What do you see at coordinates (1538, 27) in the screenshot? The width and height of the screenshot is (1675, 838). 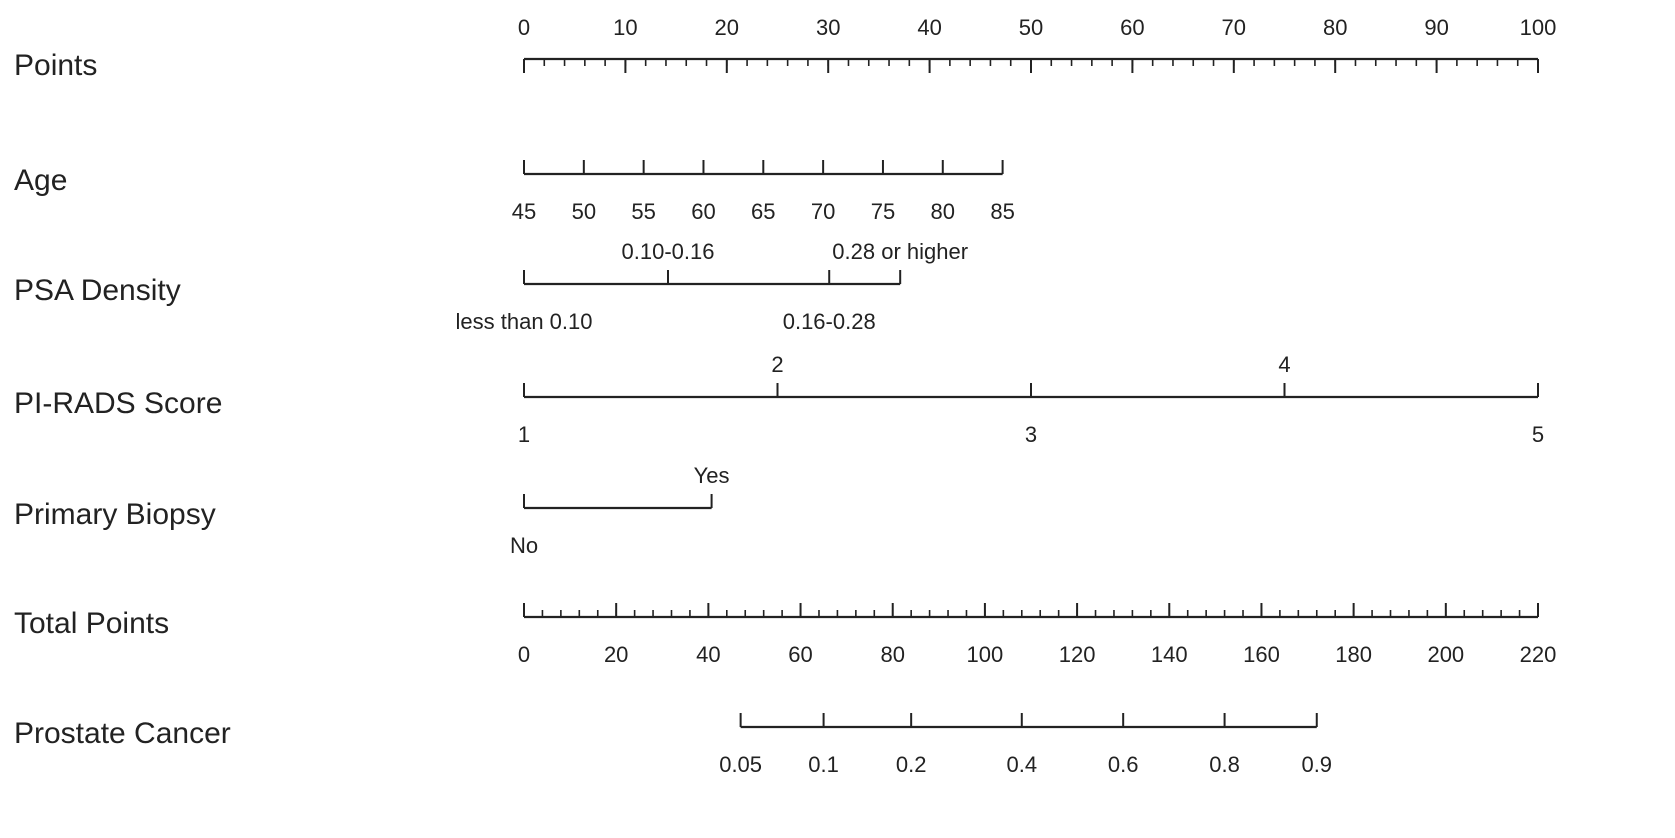 I see `tick-label-points-100: 100` at bounding box center [1538, 27].